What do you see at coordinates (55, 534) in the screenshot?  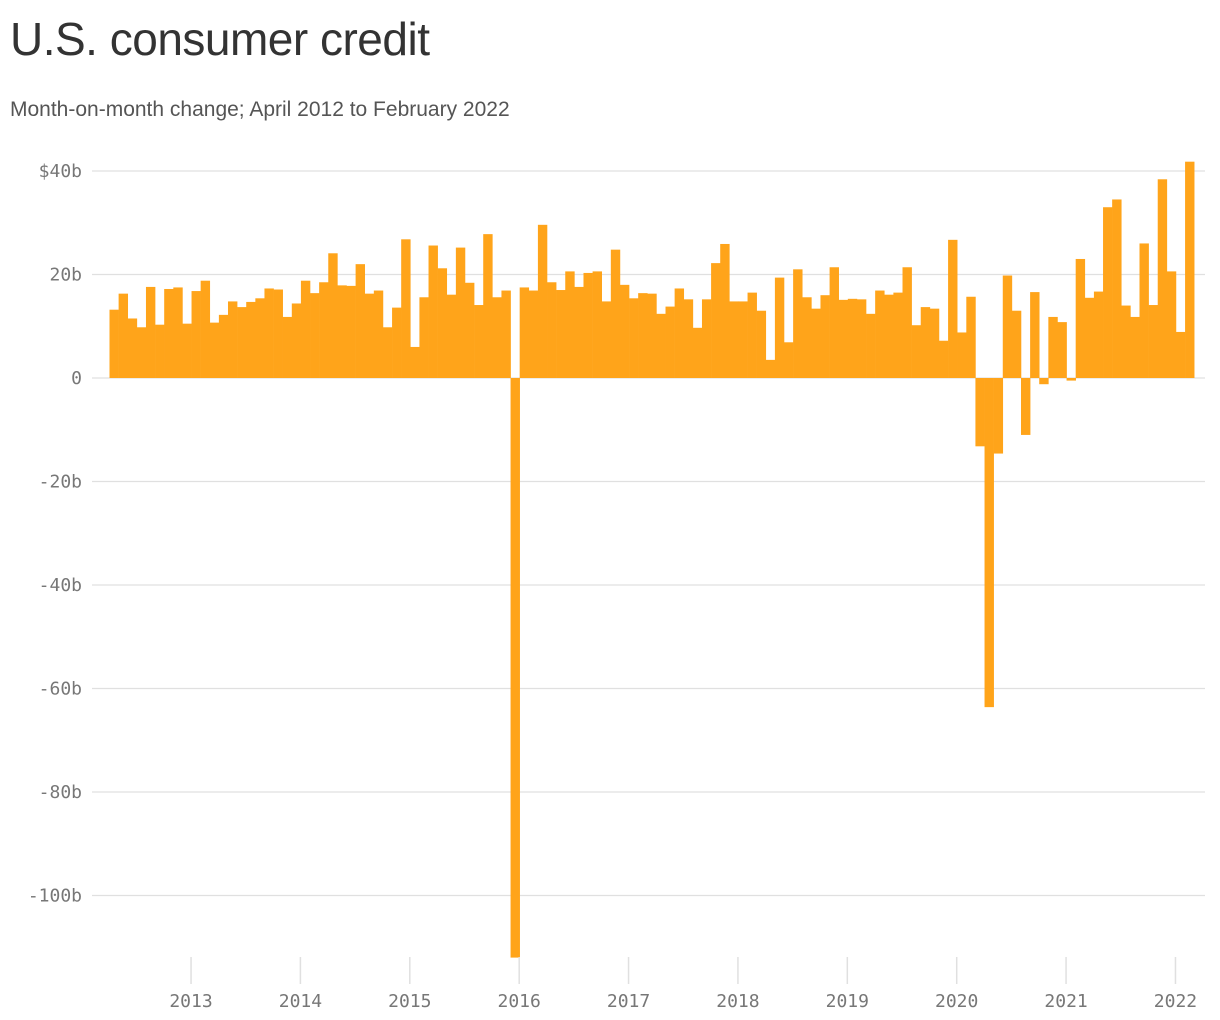 I see `y-axis: $40b 20b 0 -20b -40b -60b -80b -100b` at bounding box center [55, 534].